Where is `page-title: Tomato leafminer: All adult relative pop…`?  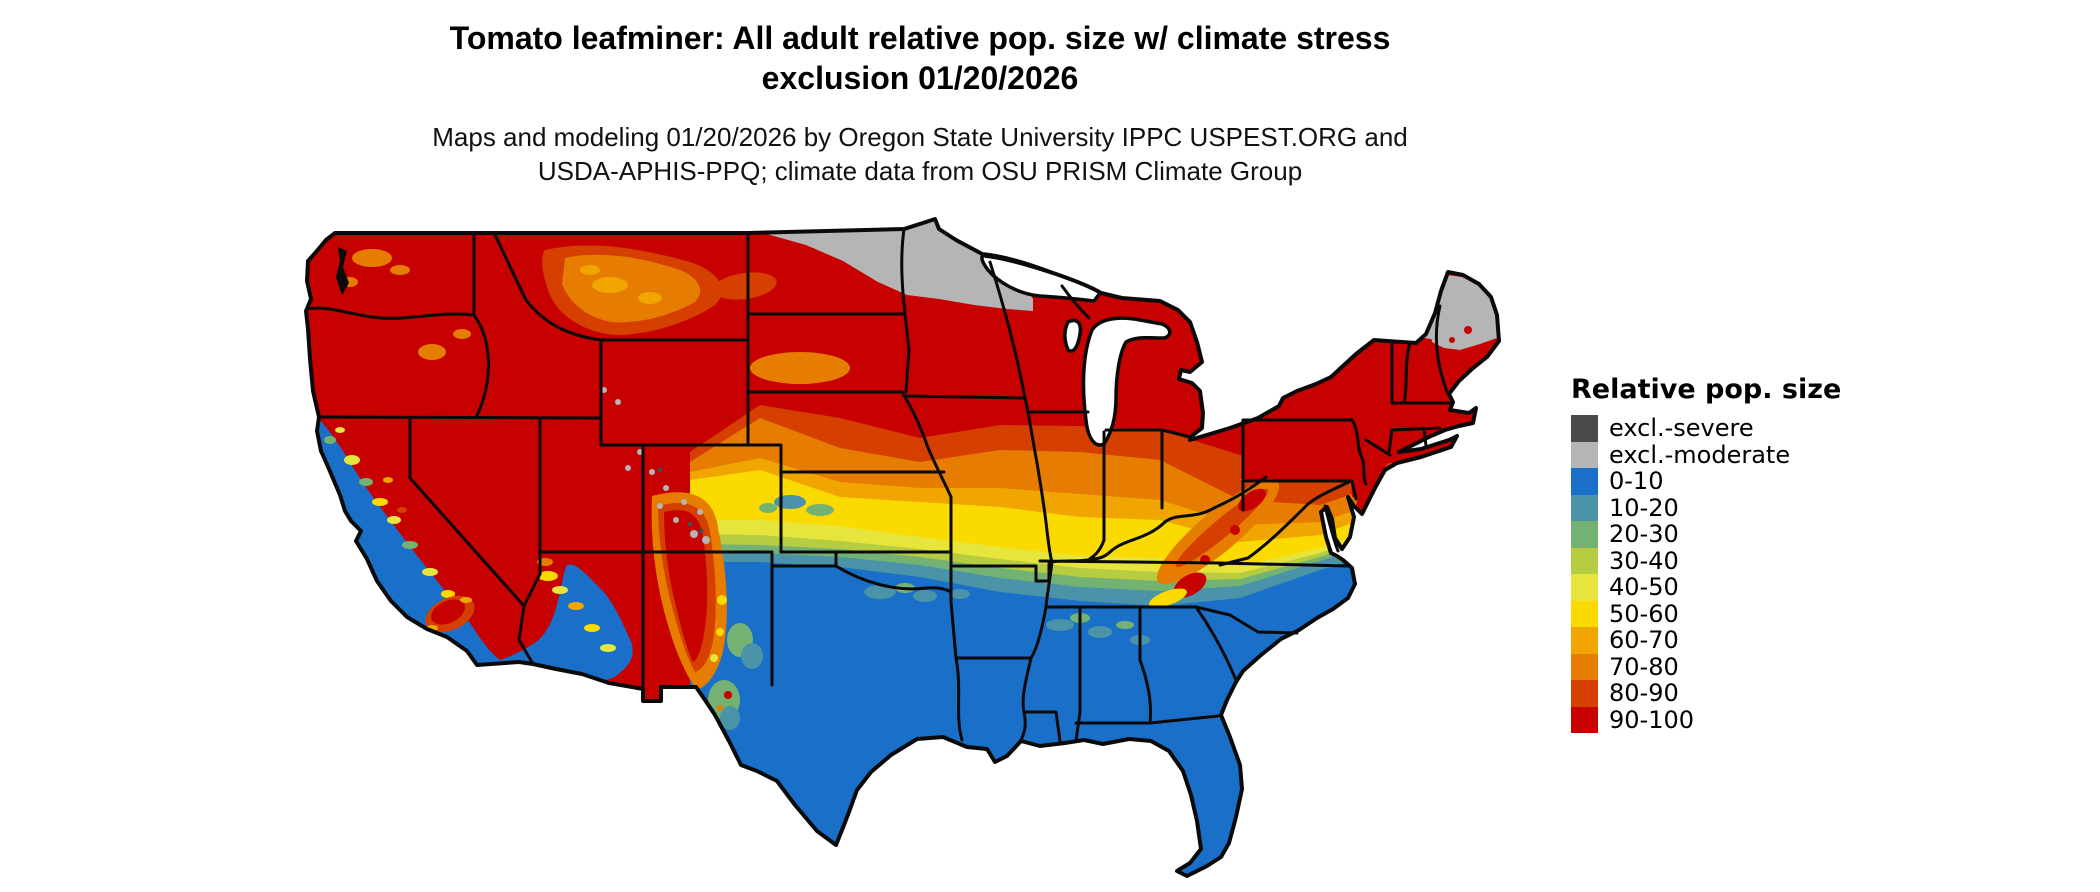
page-title: Tomato leafminer: All adult relative pop… is located at coordinates (920, 58).